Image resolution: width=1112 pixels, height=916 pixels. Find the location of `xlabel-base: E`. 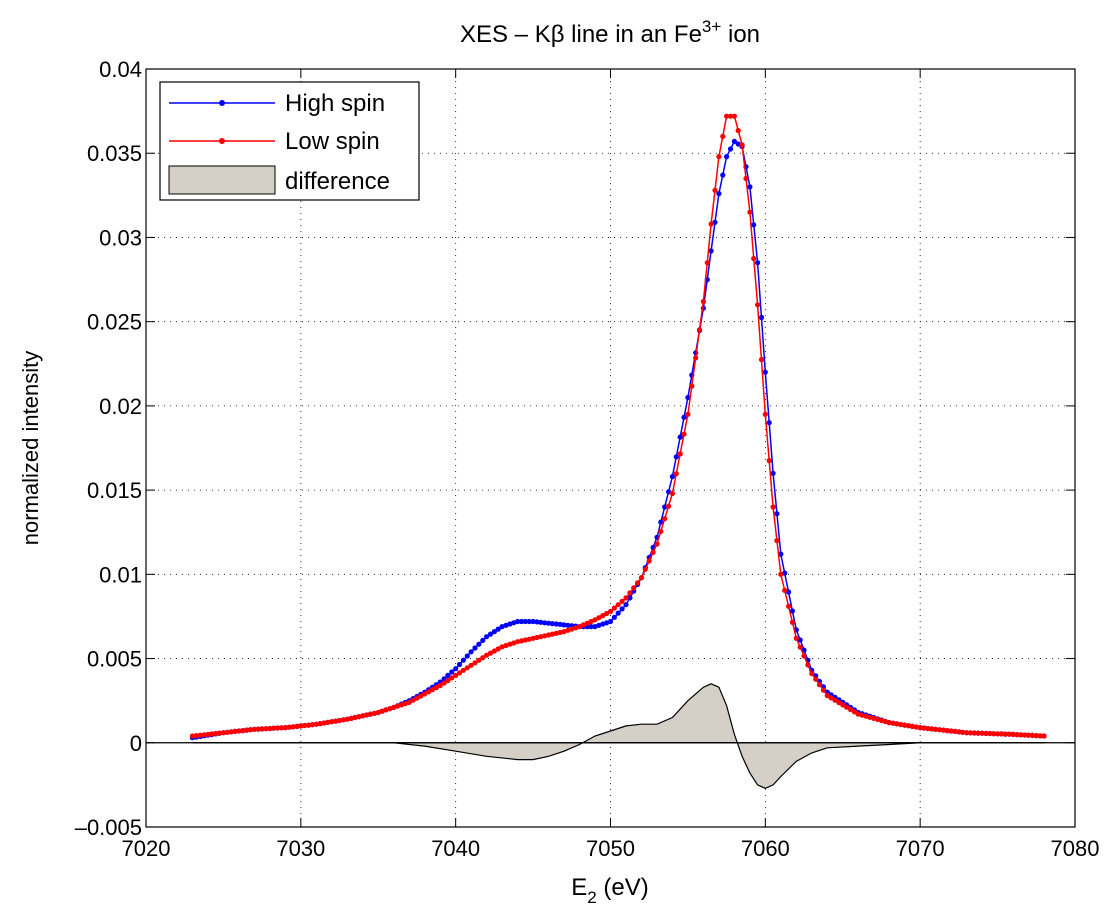

xlabel-base: E is located at coordinates (579, 887).